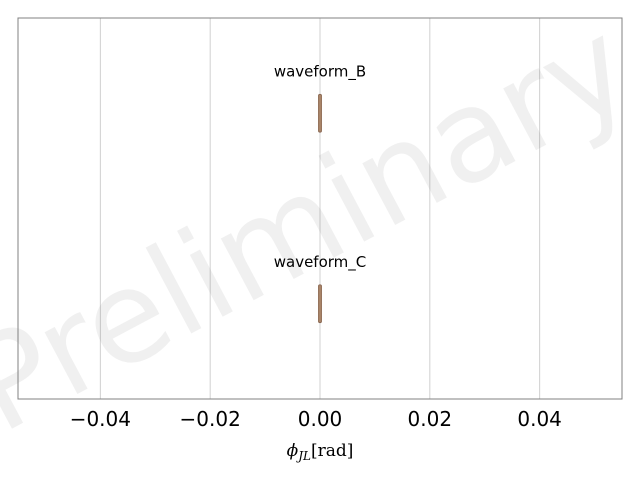  What do you see at coordinates (320, 262) in the screenshot?
I see `series-label: waveform_C` at bounding box center [320, 262].